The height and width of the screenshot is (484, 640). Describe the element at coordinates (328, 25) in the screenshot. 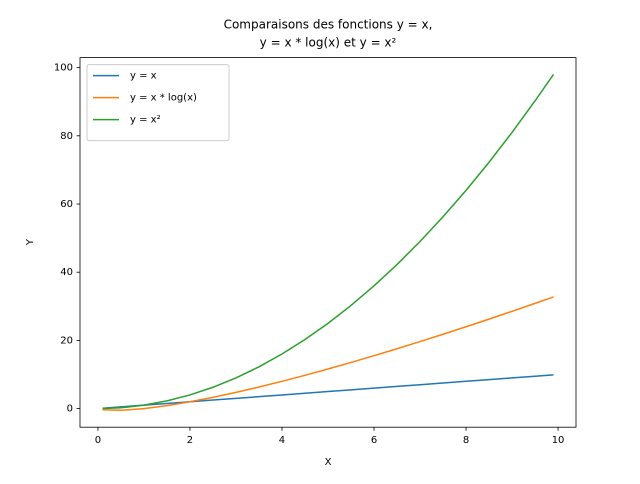

I see `chart-title: Comparaisons des fonctions y = x,` at that location.